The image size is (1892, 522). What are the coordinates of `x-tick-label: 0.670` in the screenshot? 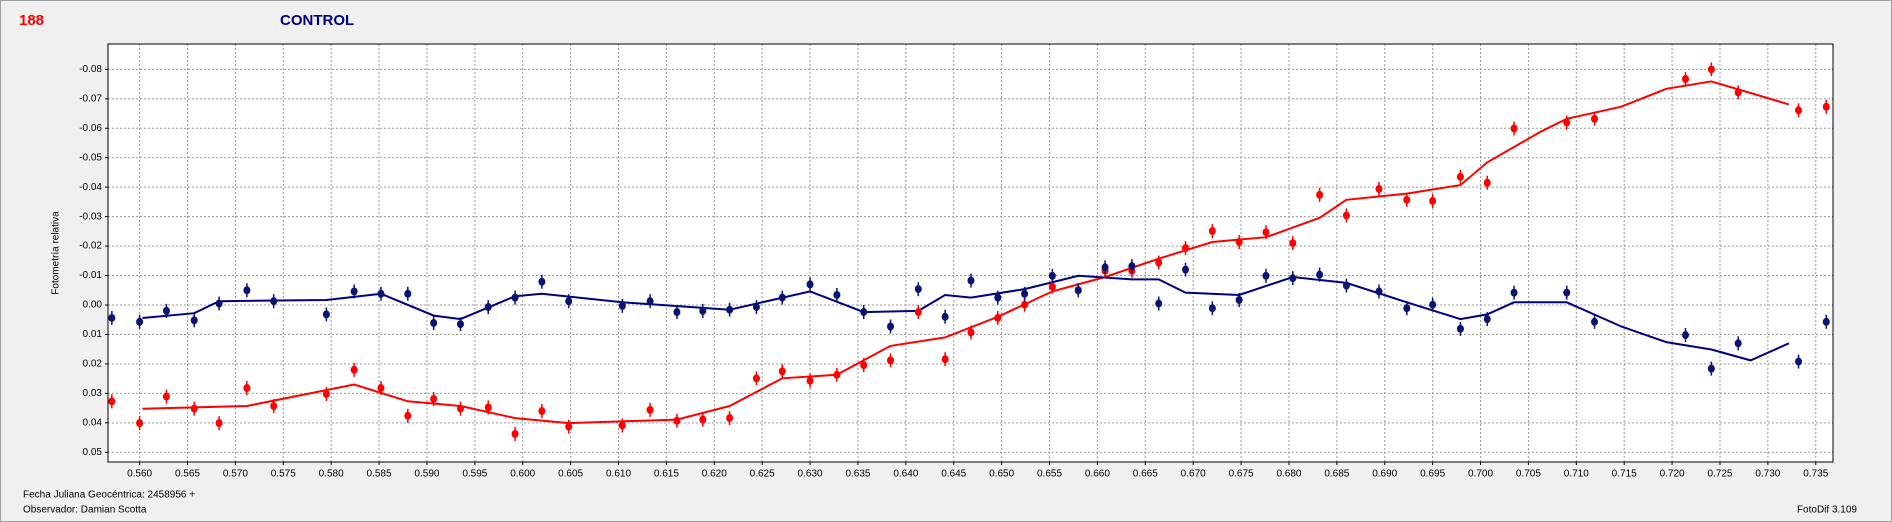 It's located at (1193, 474).